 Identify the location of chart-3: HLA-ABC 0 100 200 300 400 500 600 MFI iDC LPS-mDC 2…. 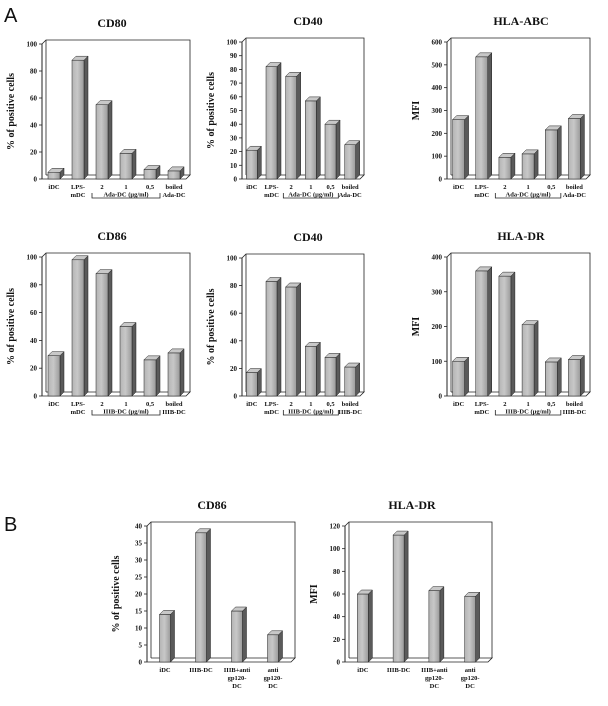
(501, 106).